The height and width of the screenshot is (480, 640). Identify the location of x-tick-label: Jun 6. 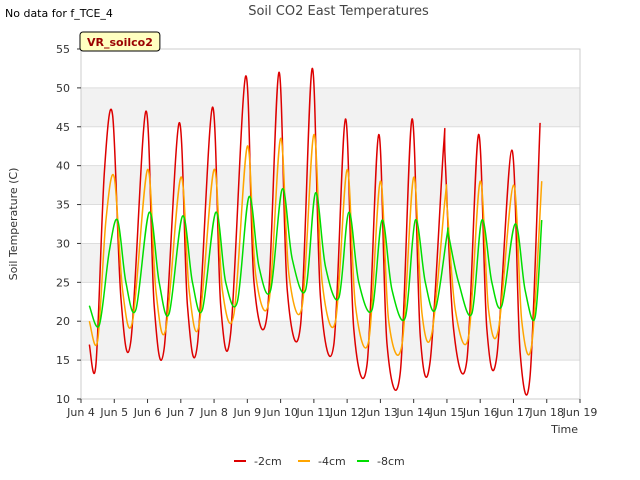
(147, 412).